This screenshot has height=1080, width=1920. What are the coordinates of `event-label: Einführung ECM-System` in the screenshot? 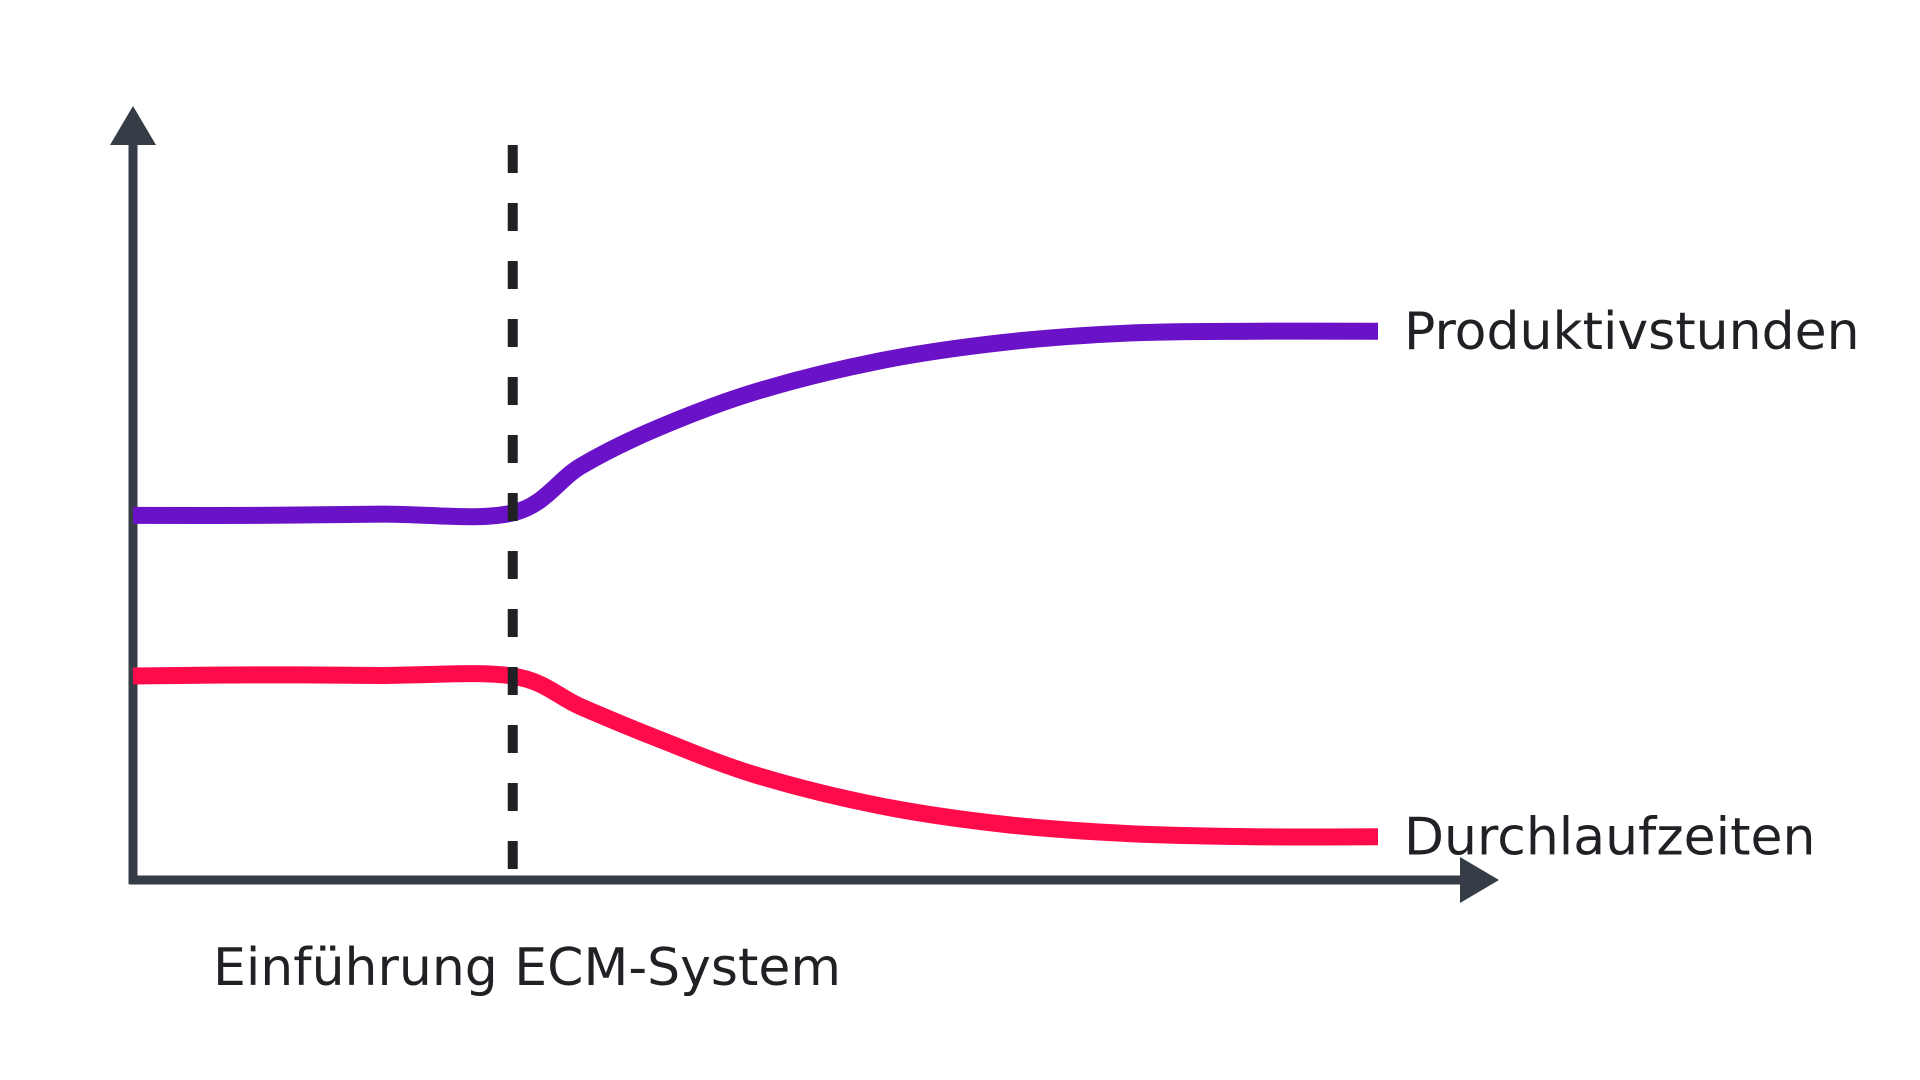 It's located at (527, 968).